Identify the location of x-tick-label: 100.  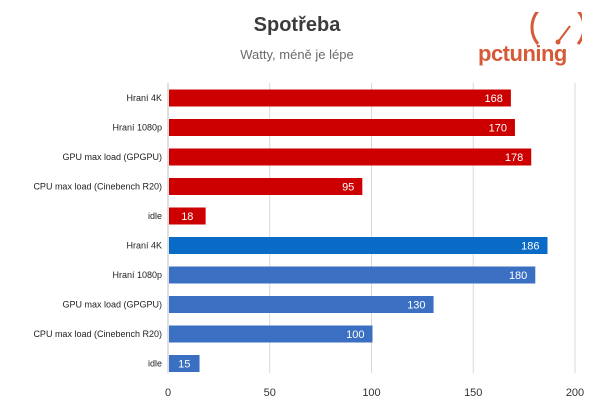
(371, 393).